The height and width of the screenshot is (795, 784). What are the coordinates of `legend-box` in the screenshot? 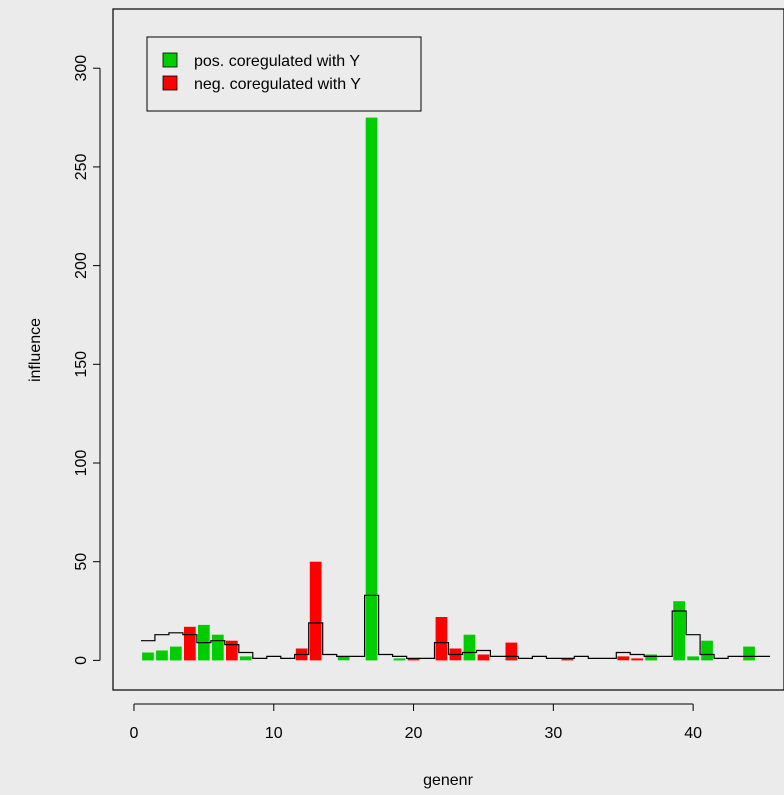 It's located at (284, 74).